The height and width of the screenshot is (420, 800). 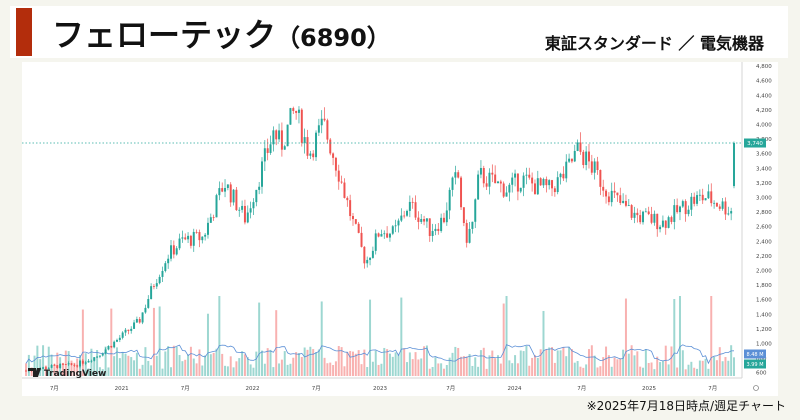 I want to click on y-tick-label: 1,200, so click(x=764, y=330).